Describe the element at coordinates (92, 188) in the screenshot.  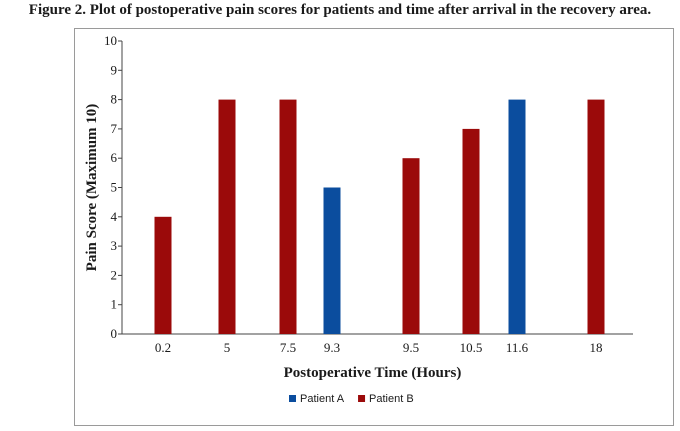
I see `y-axis-title: Pain Score (Maximum 10)` at that location.